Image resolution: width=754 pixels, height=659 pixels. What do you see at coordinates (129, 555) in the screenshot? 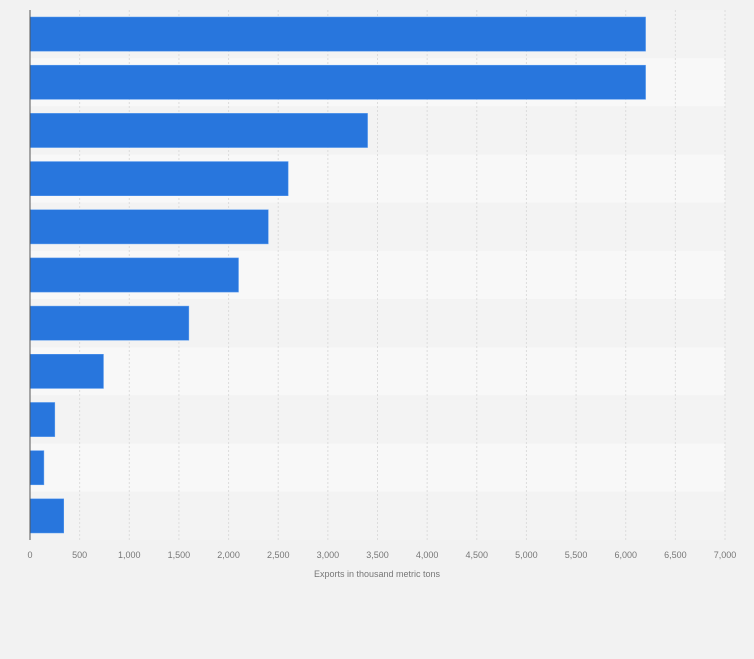
I see `x-tick-label: 1,000` at bounding box center [129, 555].